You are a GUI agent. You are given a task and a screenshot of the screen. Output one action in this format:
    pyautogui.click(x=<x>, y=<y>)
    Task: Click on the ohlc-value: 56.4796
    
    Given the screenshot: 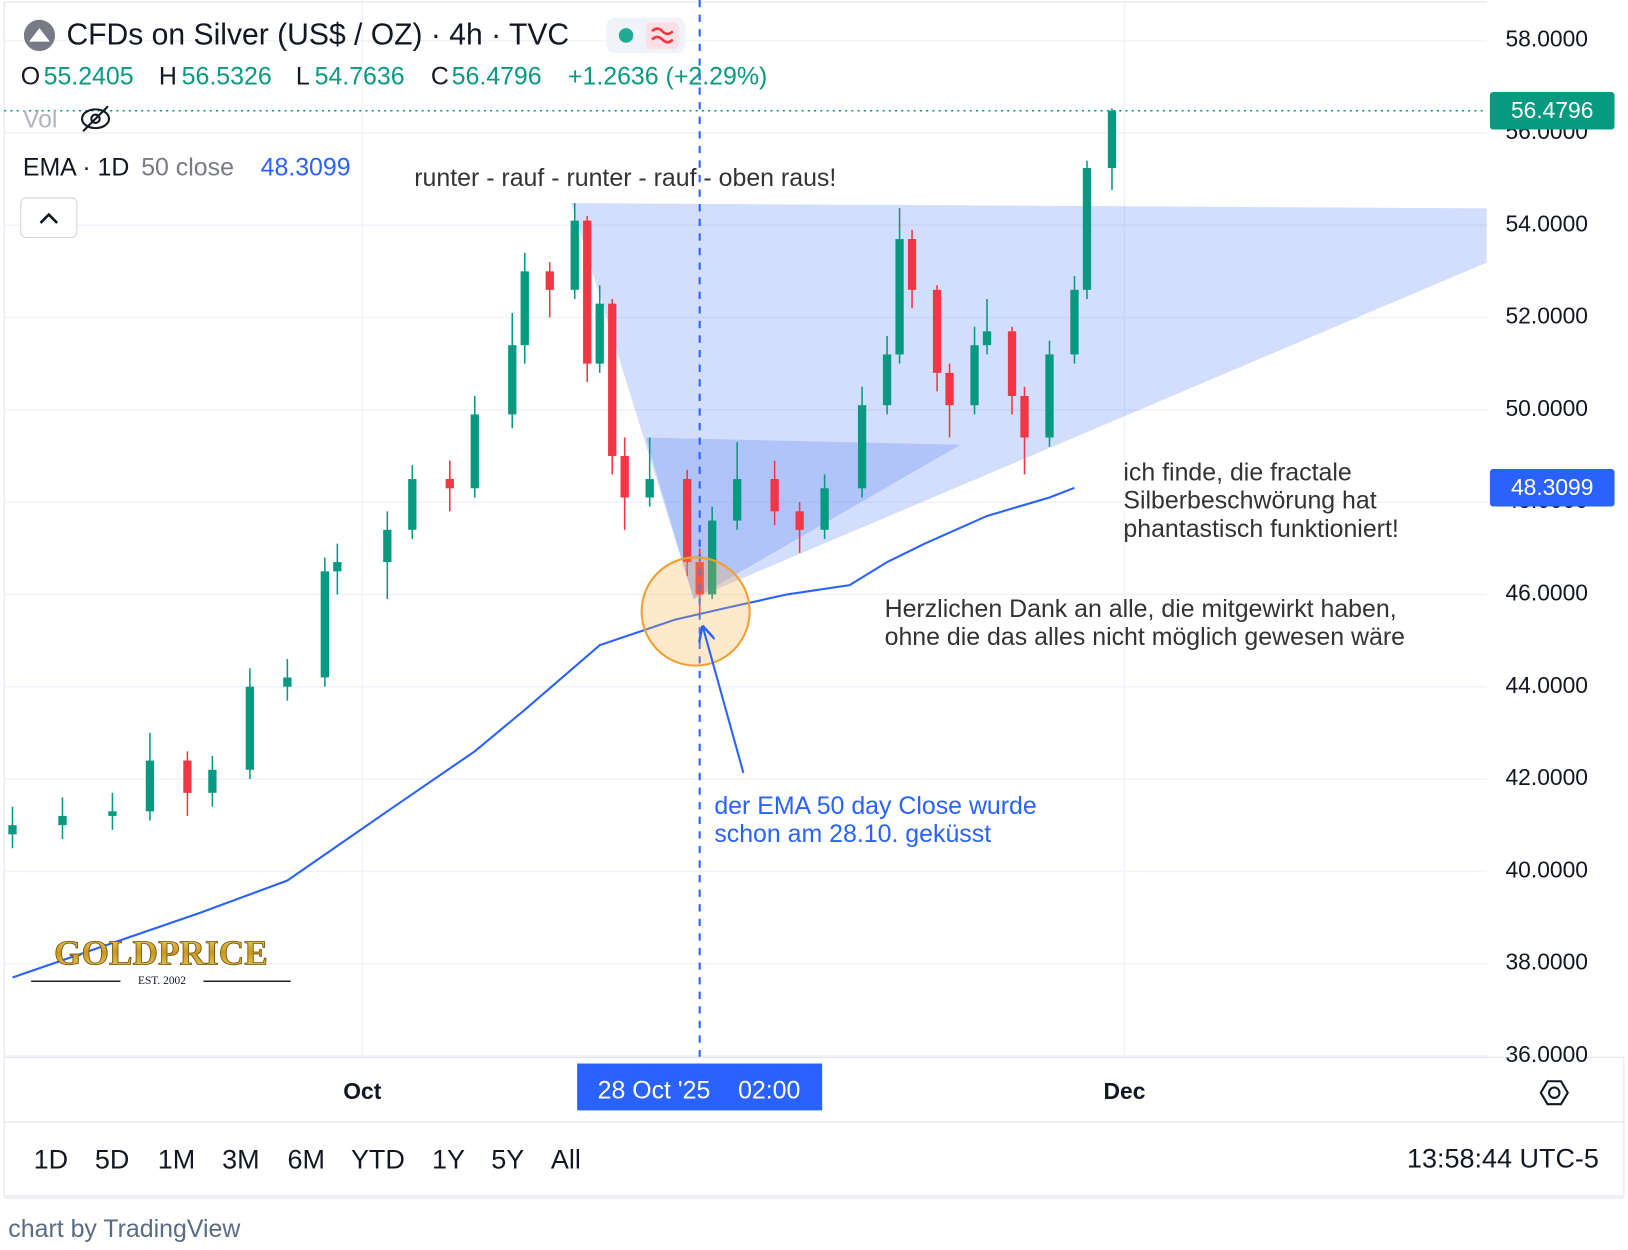 What is the action you would take?
    pyautogui.click(x=497, y=77)
    